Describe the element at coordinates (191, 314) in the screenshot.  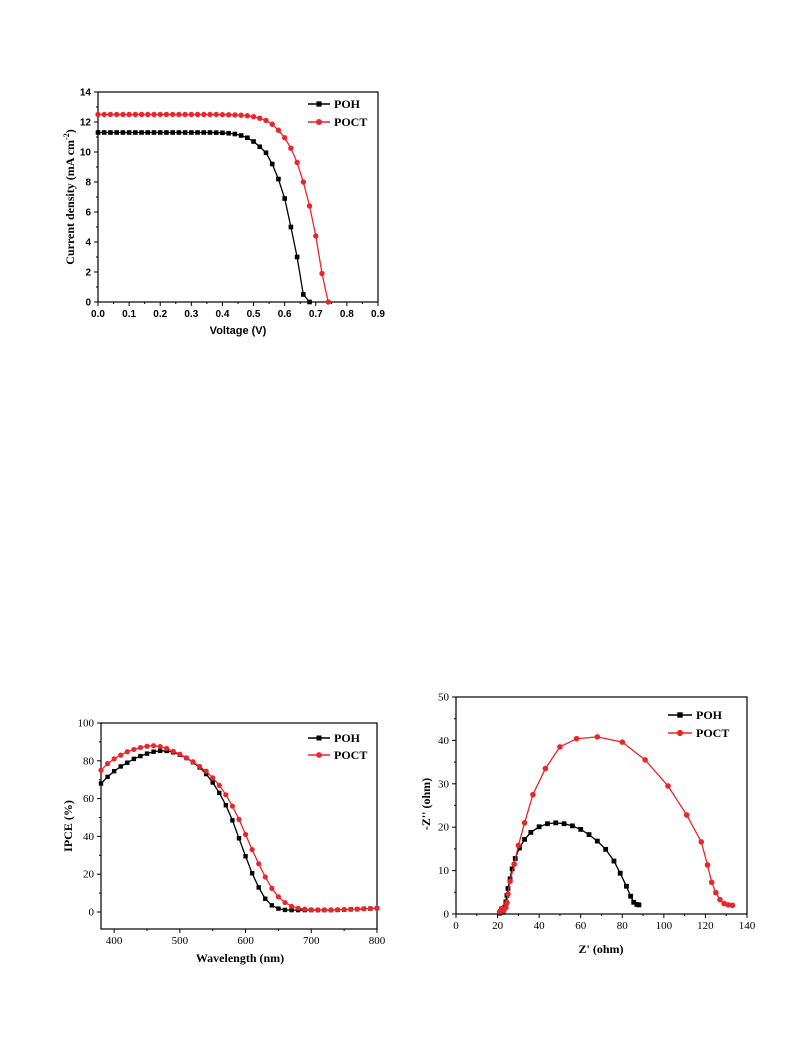
I see `x-tick-label: 0.3` at that location.